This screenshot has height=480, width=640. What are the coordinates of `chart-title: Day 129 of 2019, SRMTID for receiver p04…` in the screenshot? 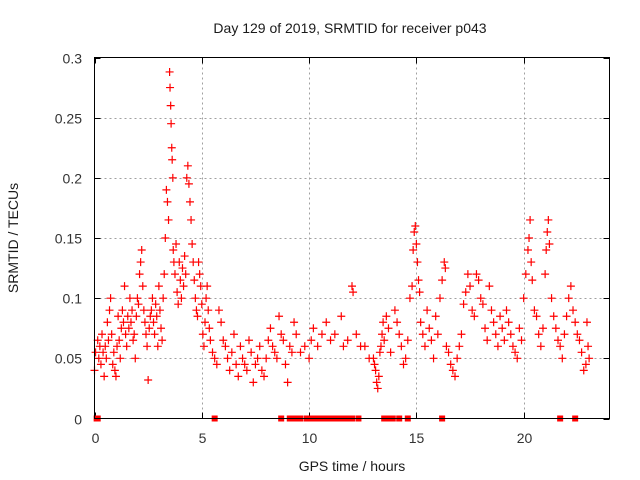 It's located at (349, 28).